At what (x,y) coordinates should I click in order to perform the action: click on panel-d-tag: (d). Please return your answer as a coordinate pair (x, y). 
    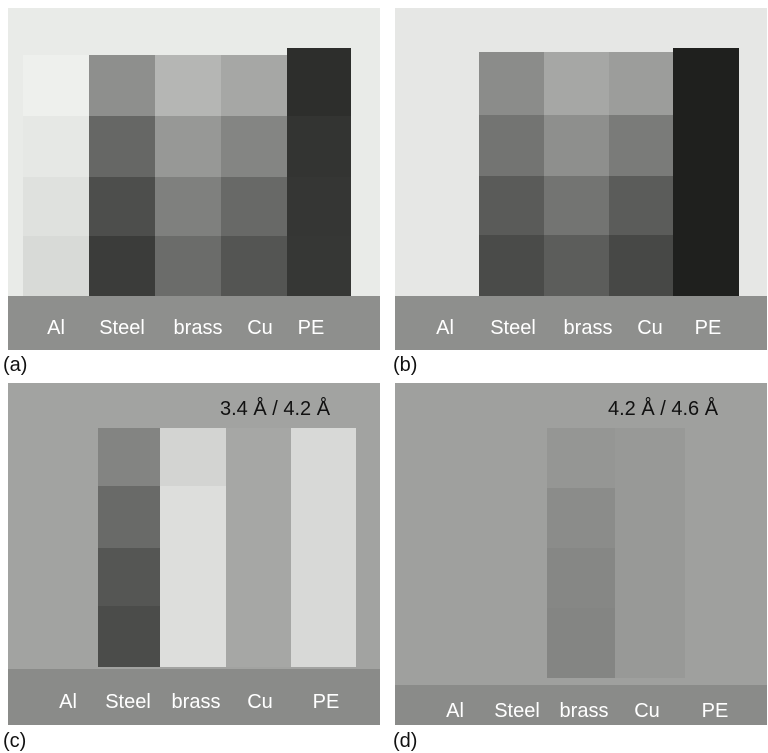
    Looking at the image, I should click on (405, 741).